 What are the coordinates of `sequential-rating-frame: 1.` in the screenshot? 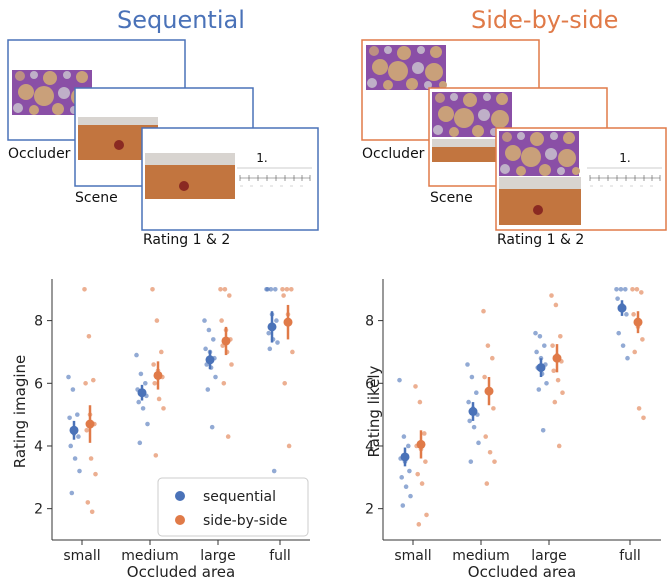 It's located at (230, 179).